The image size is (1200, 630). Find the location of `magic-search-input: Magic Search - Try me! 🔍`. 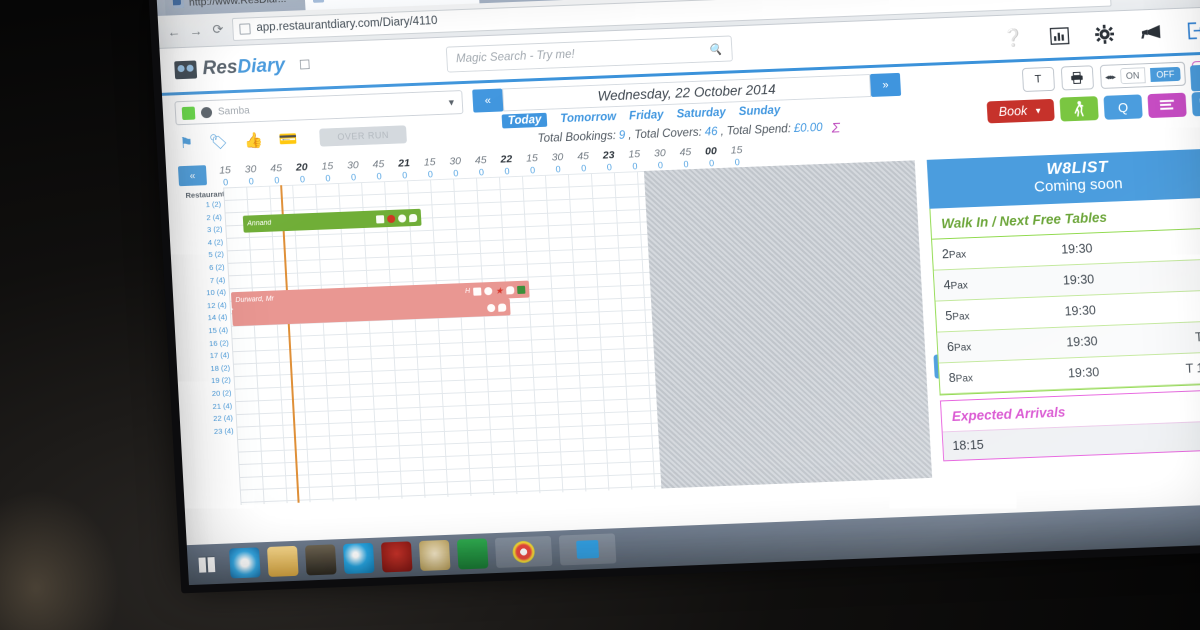

magic-search-input: Magic Search - Try me! 🔍 is located at coordinates (589, 54).